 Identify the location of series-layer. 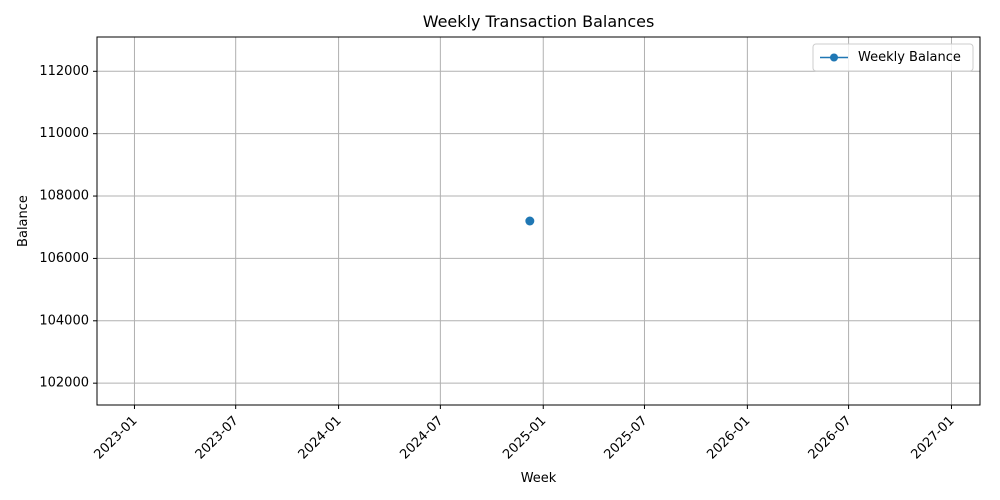
(530, 221).